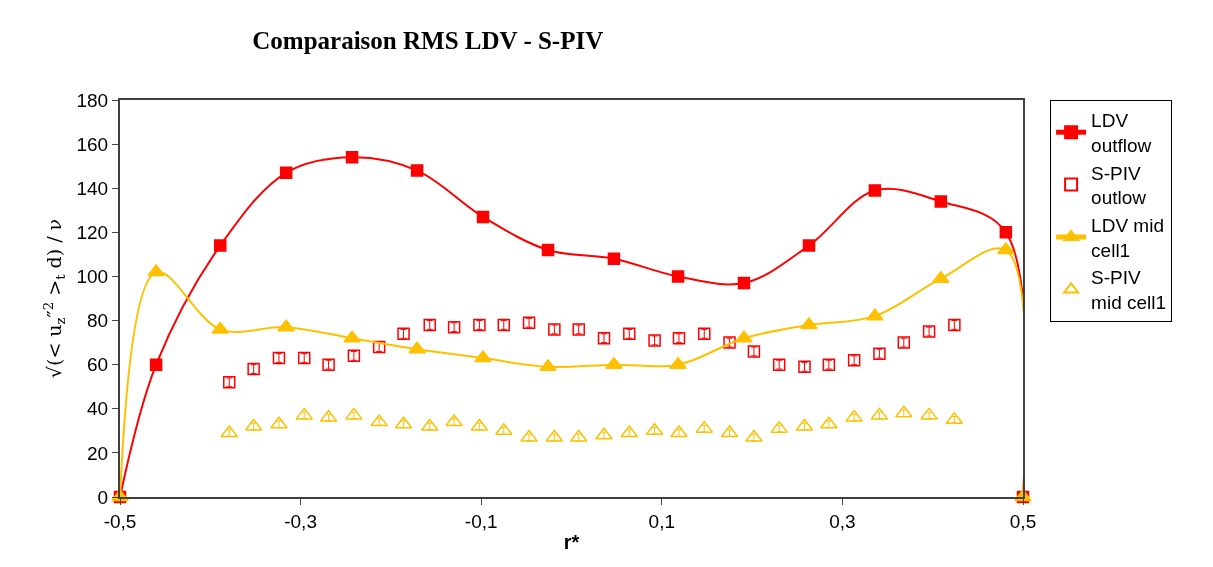 The width and height of the screenshot is (1213, 567). What do you see at coordinates (98, 453) in the screenshot?
I see `y-tick-label: 20` at bounding box center [98, 453].